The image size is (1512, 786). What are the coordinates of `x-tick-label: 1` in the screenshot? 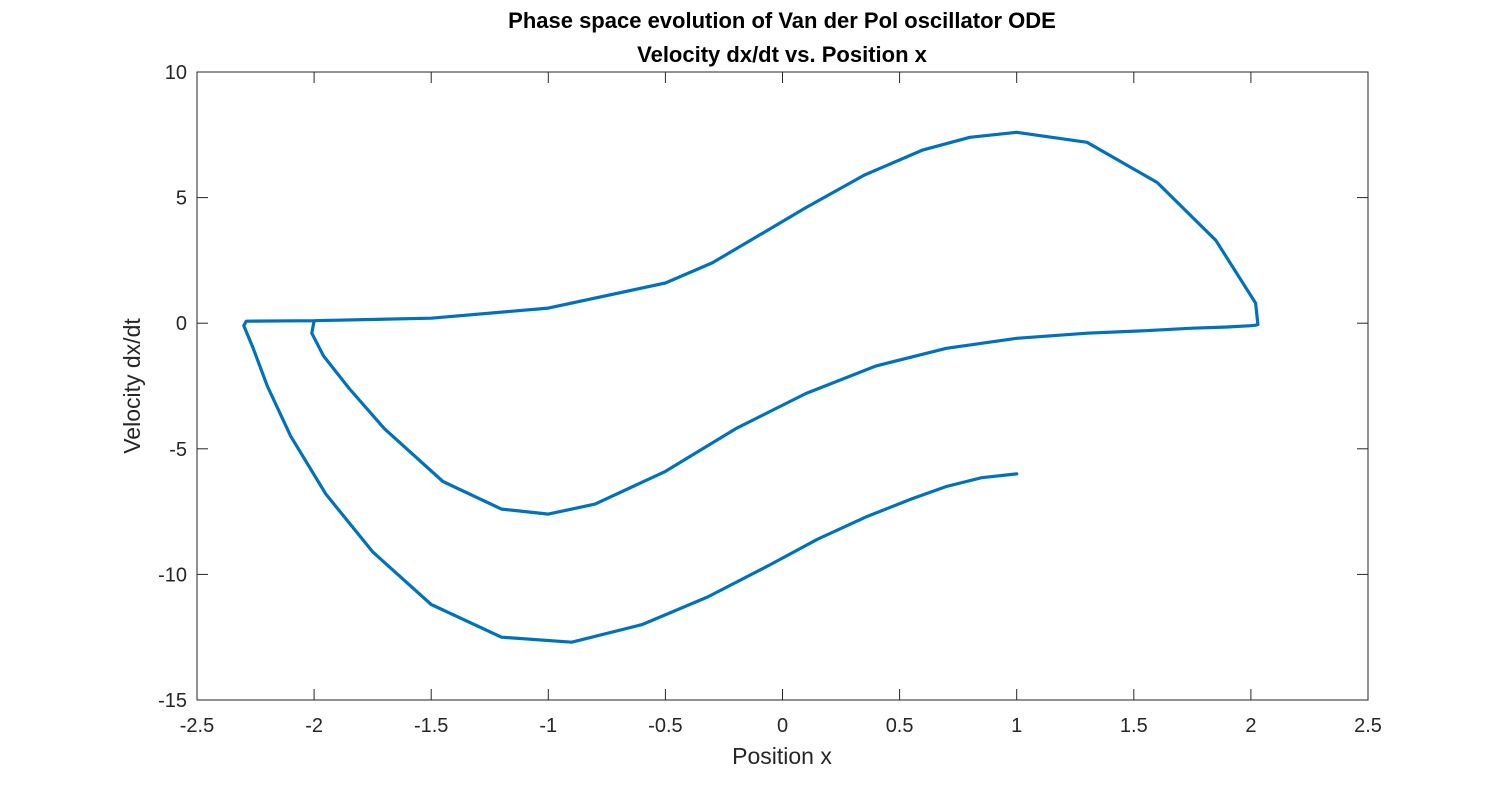 It's located at (1016, 726).